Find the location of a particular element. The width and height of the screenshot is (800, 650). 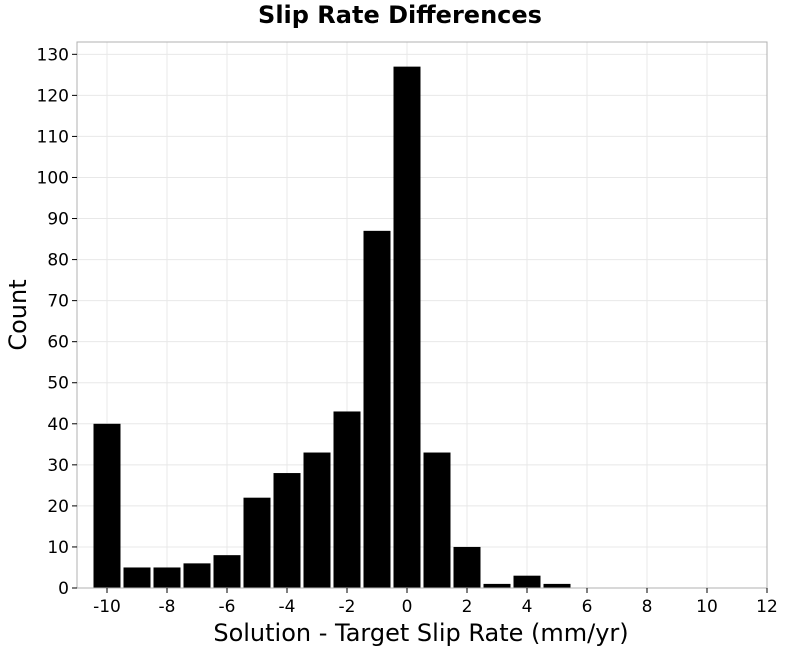

x-tick-label: 12 is located at coordinates (767, 607).